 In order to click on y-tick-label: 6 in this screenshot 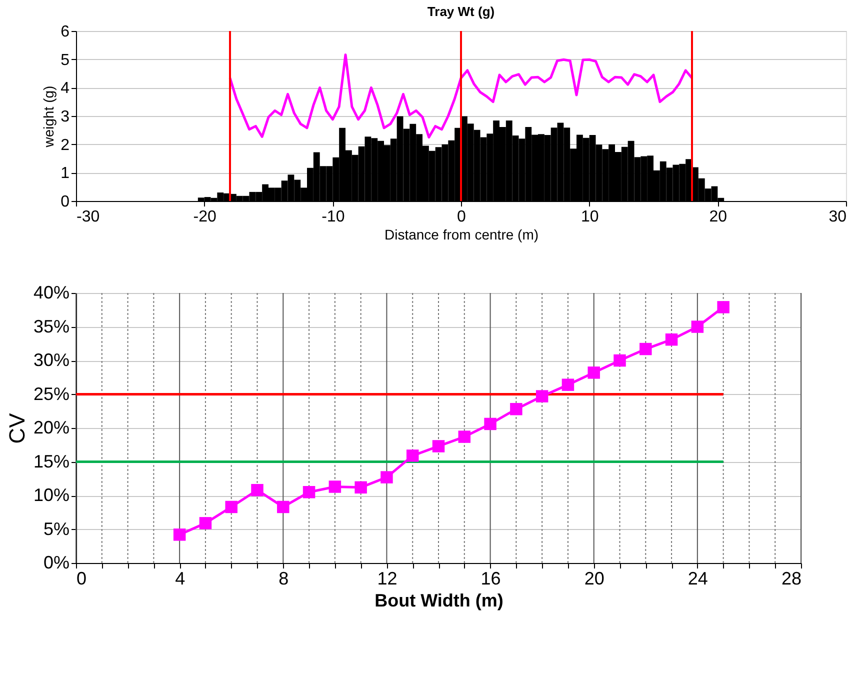, I will do `click(65, 32)`.